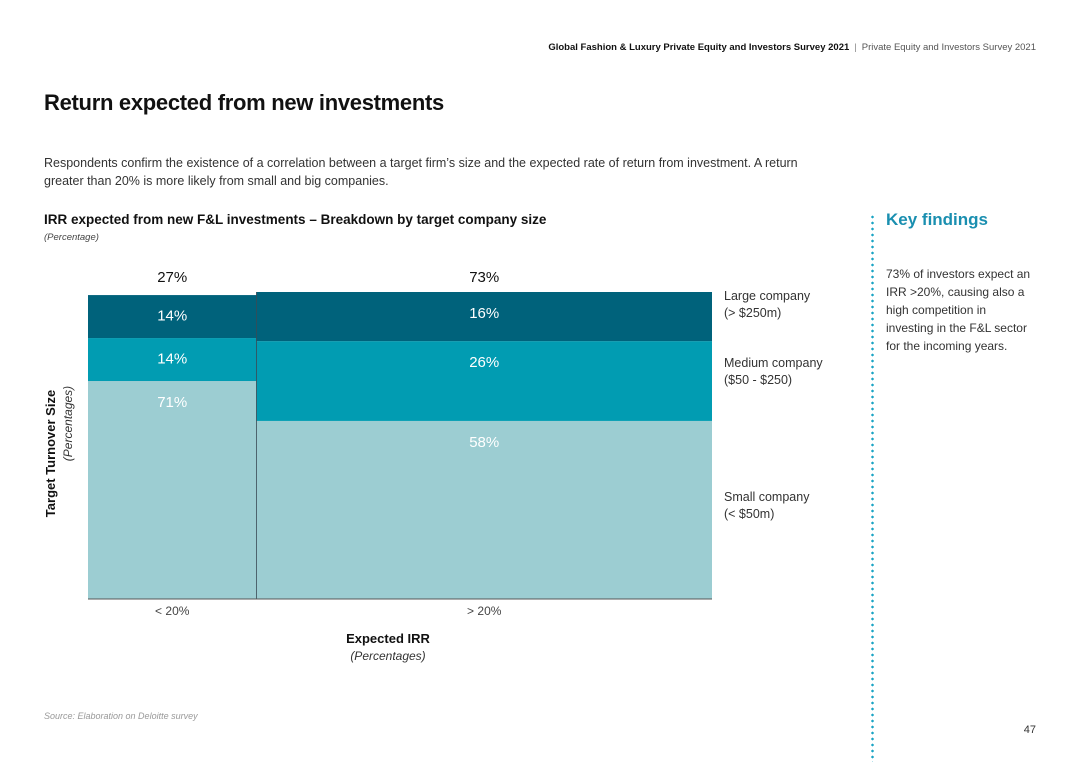 This screenshot has height=763, width=1080. Describe the element at coordinates (484, 442) in the screenshot. I see `data-label: 58%` at that location.